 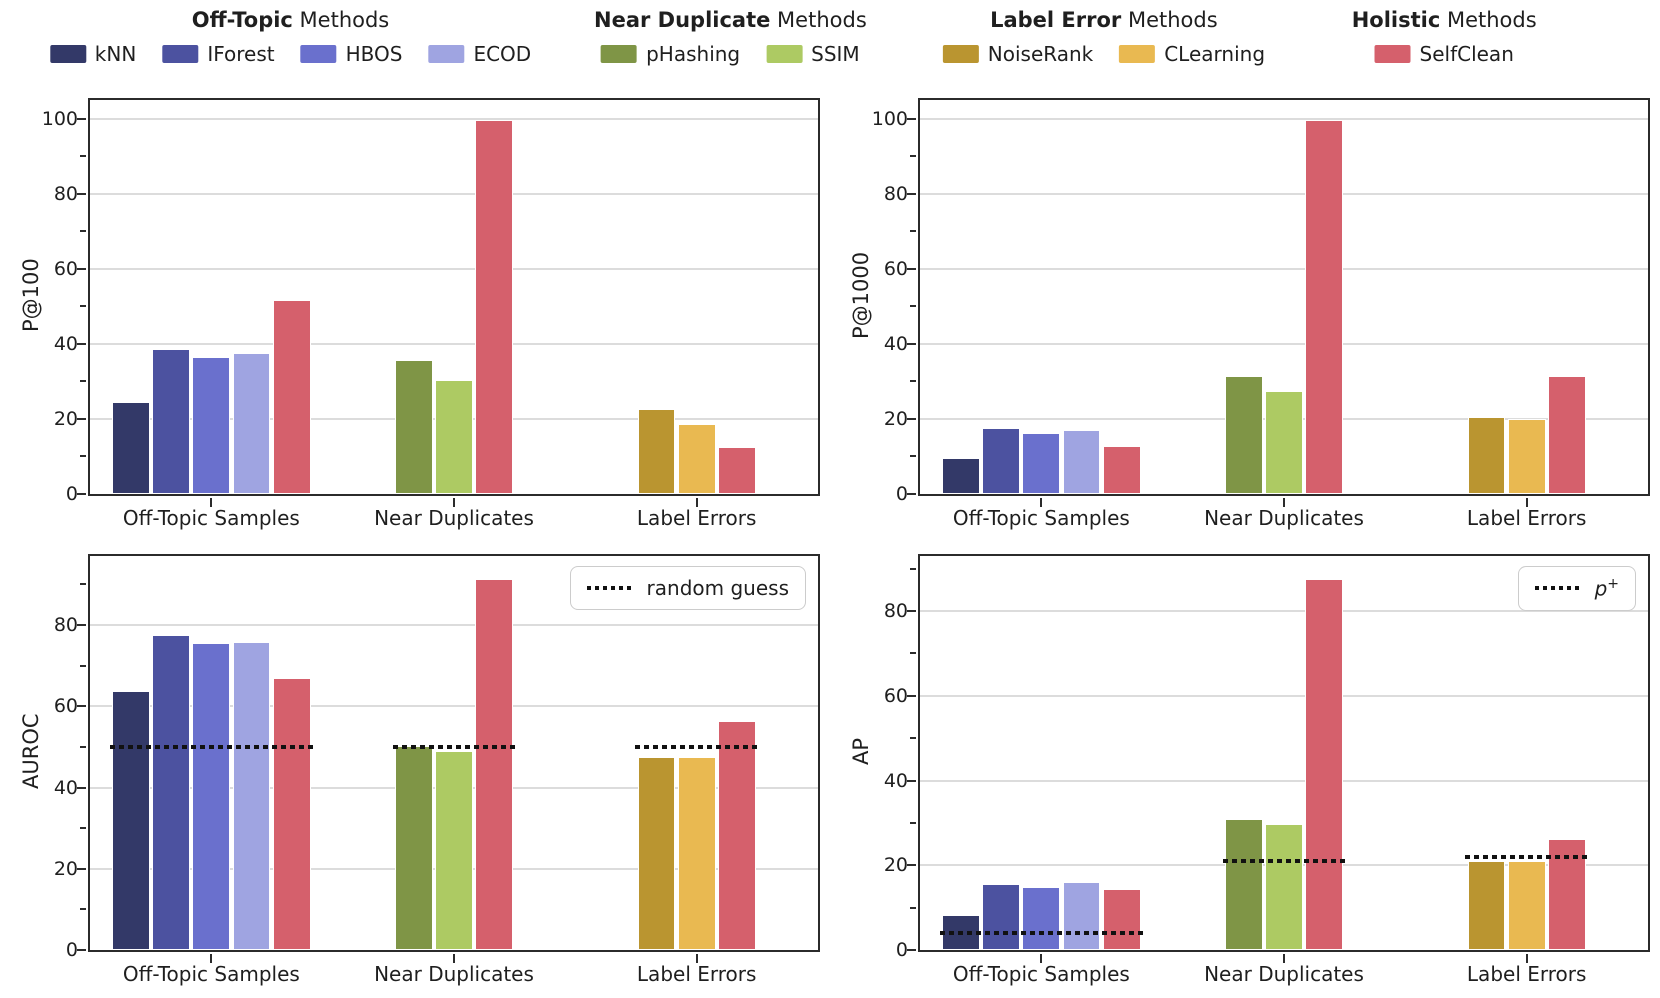 What do you see at coordinates (290, 54) in the screenshot?
I see `legend-entries: kNN IForest HBOS ECOD` at bounding box center [290, 54].